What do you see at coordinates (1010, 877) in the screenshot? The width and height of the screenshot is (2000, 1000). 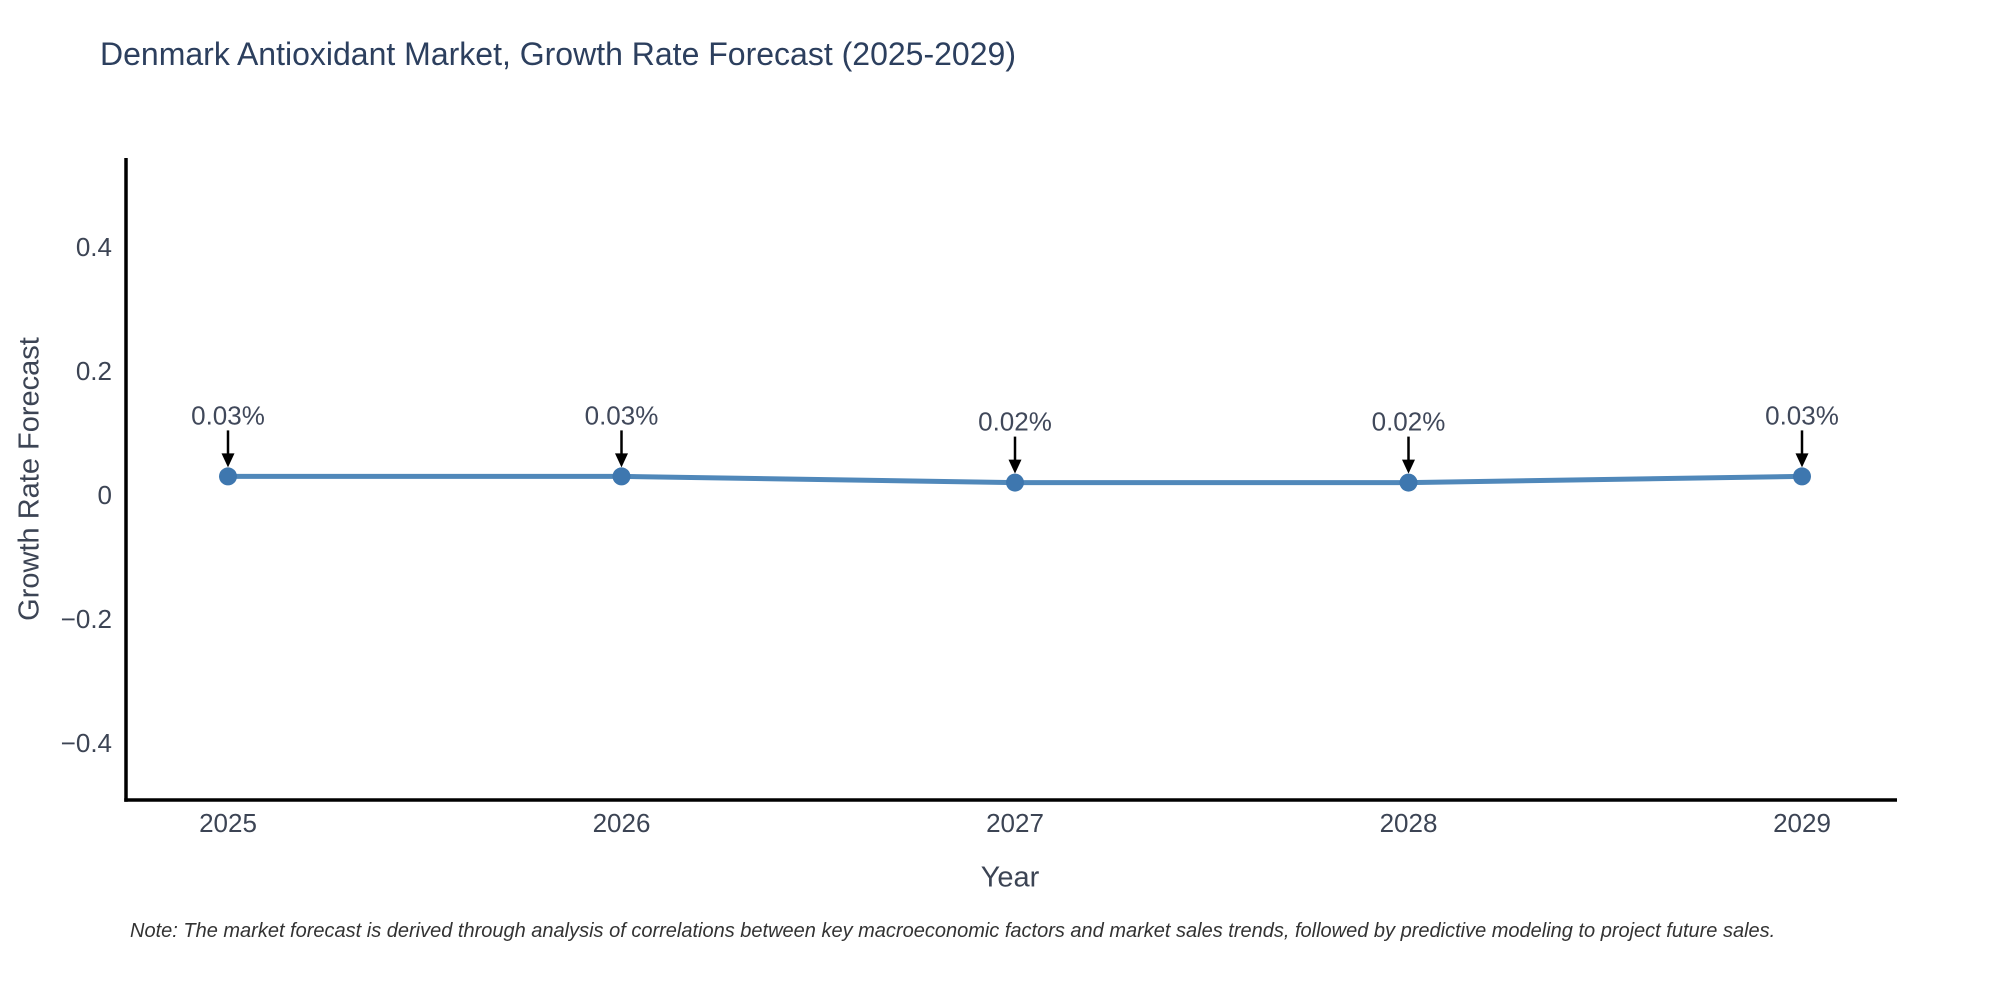 I see `x-axis-label: Year` at bounding box center [1010, 877].